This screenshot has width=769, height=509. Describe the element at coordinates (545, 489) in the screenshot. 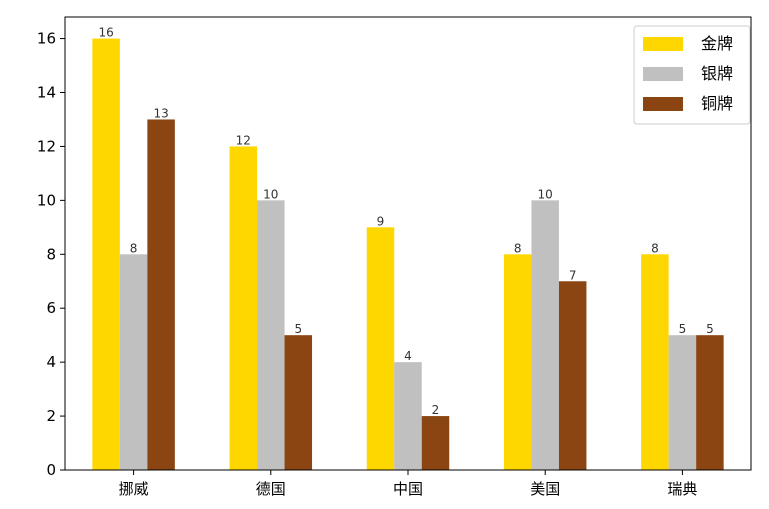

I see `x-tick-label-3: 美国` at that location.